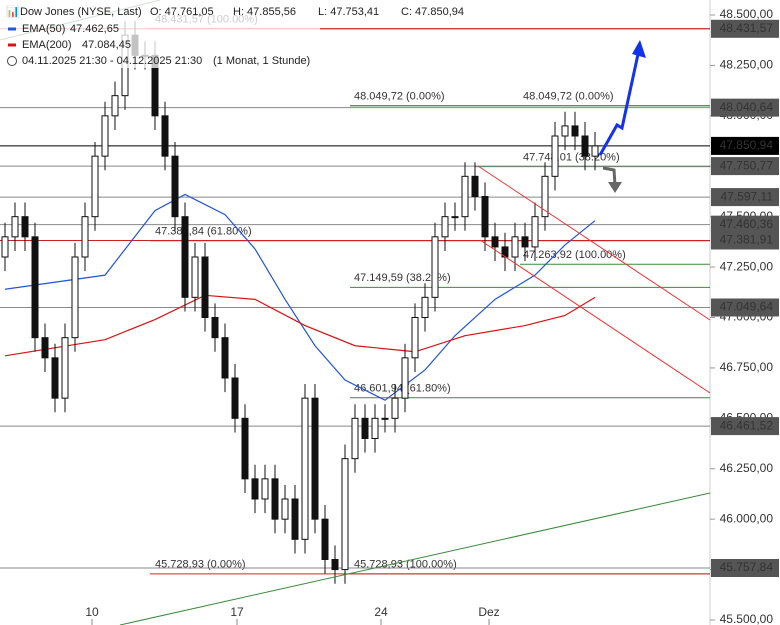 The height and width of the screenshot is (625, 780). What do you see at coordinates (747, 567) in the screenshot?
I see `level-label: 45.757,84` at bounding box center [747, 567].